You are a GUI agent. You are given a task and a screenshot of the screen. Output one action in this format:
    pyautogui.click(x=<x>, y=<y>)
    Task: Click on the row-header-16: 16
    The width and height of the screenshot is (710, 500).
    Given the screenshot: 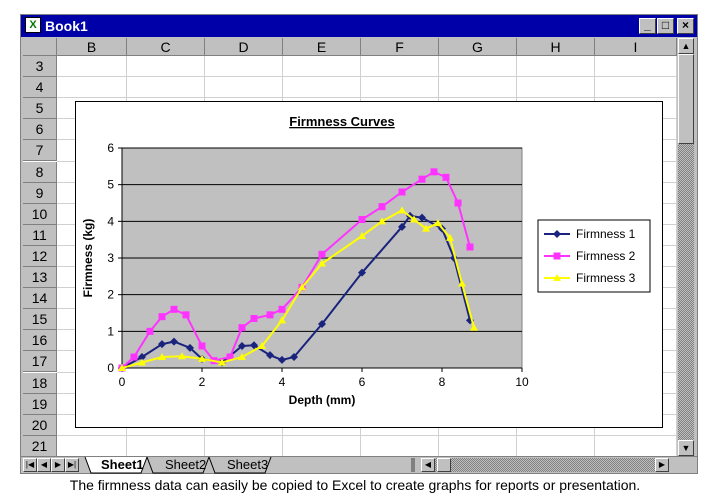 What is the action you would take?
    pyautogui.click(x=40, y=341)
    